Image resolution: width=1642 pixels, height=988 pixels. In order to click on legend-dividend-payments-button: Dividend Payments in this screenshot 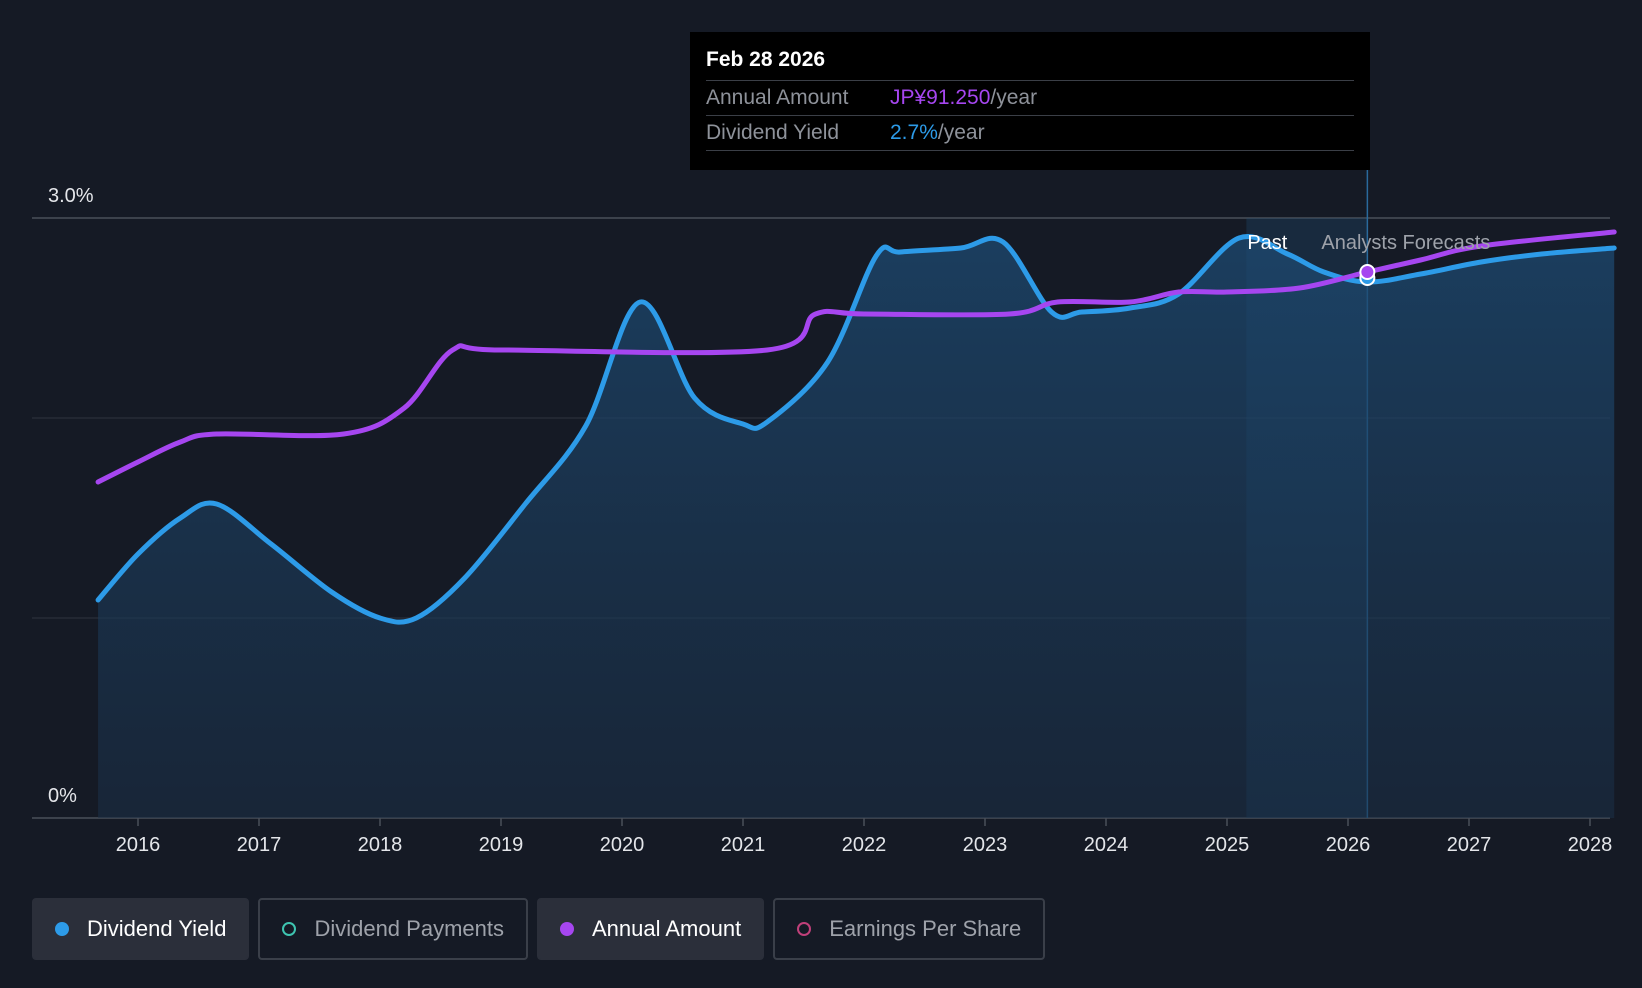, I will do `click(393, 929)`.